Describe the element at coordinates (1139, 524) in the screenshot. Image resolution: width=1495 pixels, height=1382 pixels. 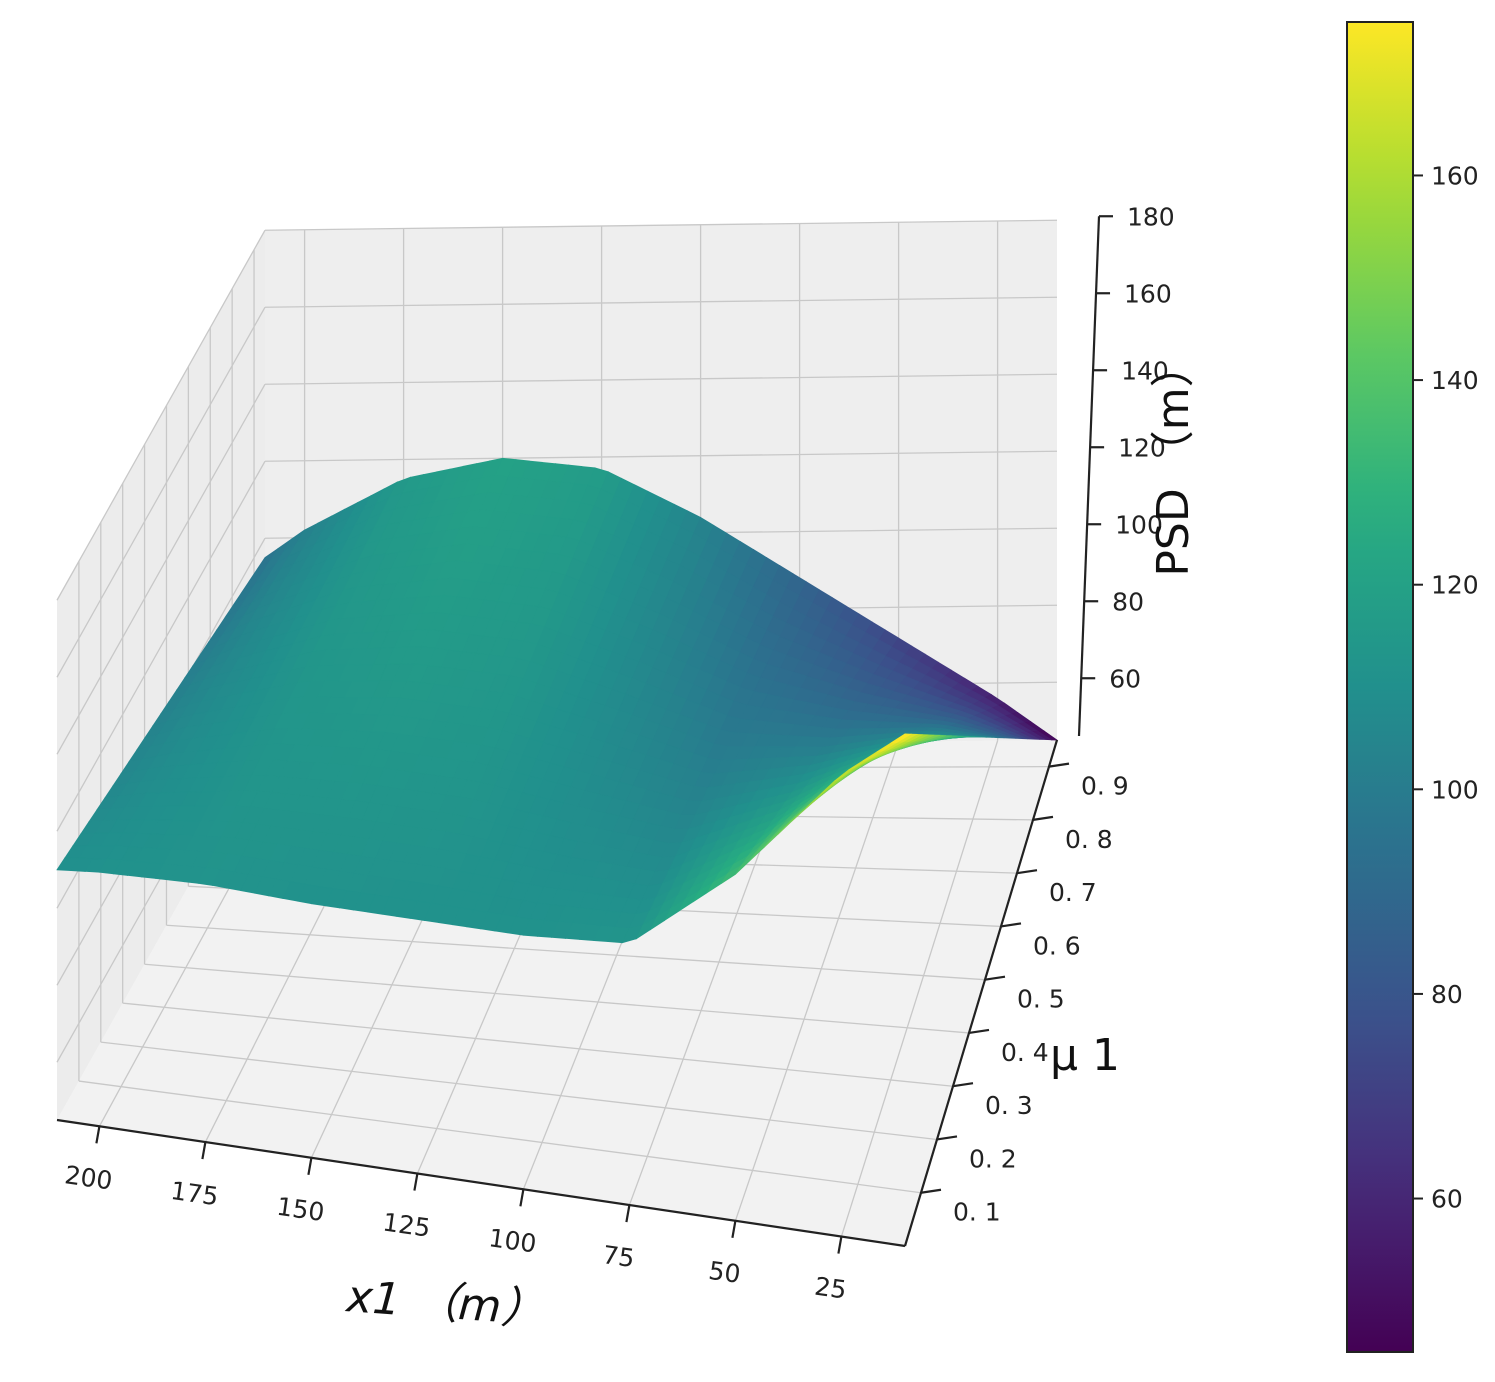
I see `z-tick-label: 100` at that location.